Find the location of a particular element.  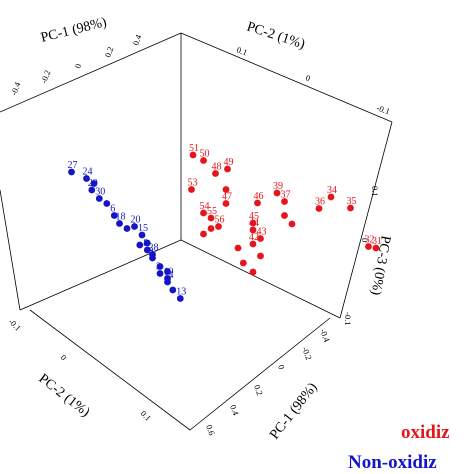

point-label: 18 is located at coordinates (121, 217).